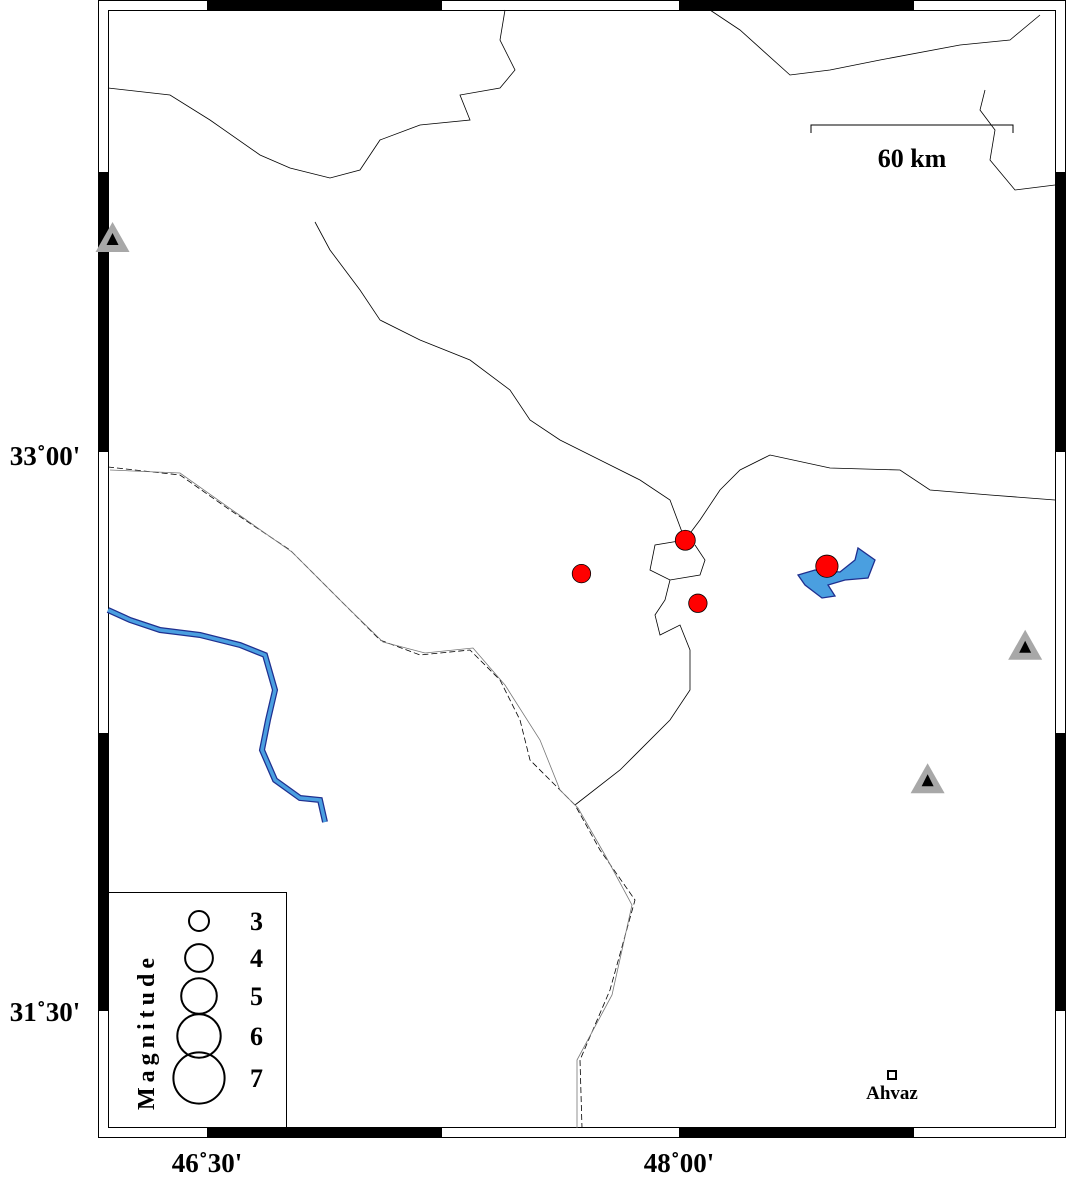  I want to click on lat-tick-label: 33˚00', so click(45, 456).